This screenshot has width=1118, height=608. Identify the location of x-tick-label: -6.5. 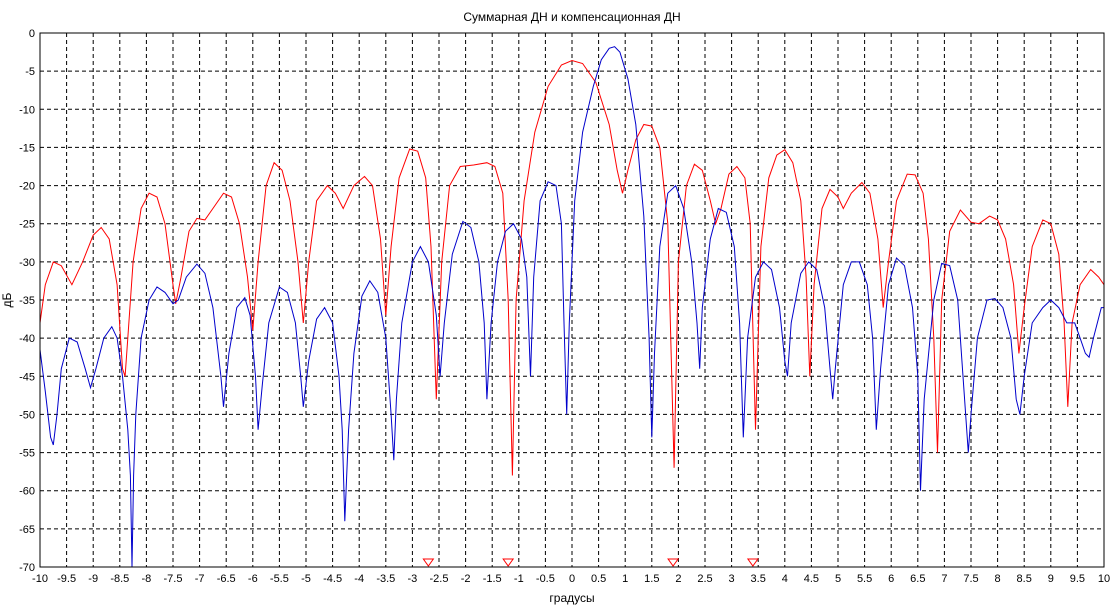
(226, 579).